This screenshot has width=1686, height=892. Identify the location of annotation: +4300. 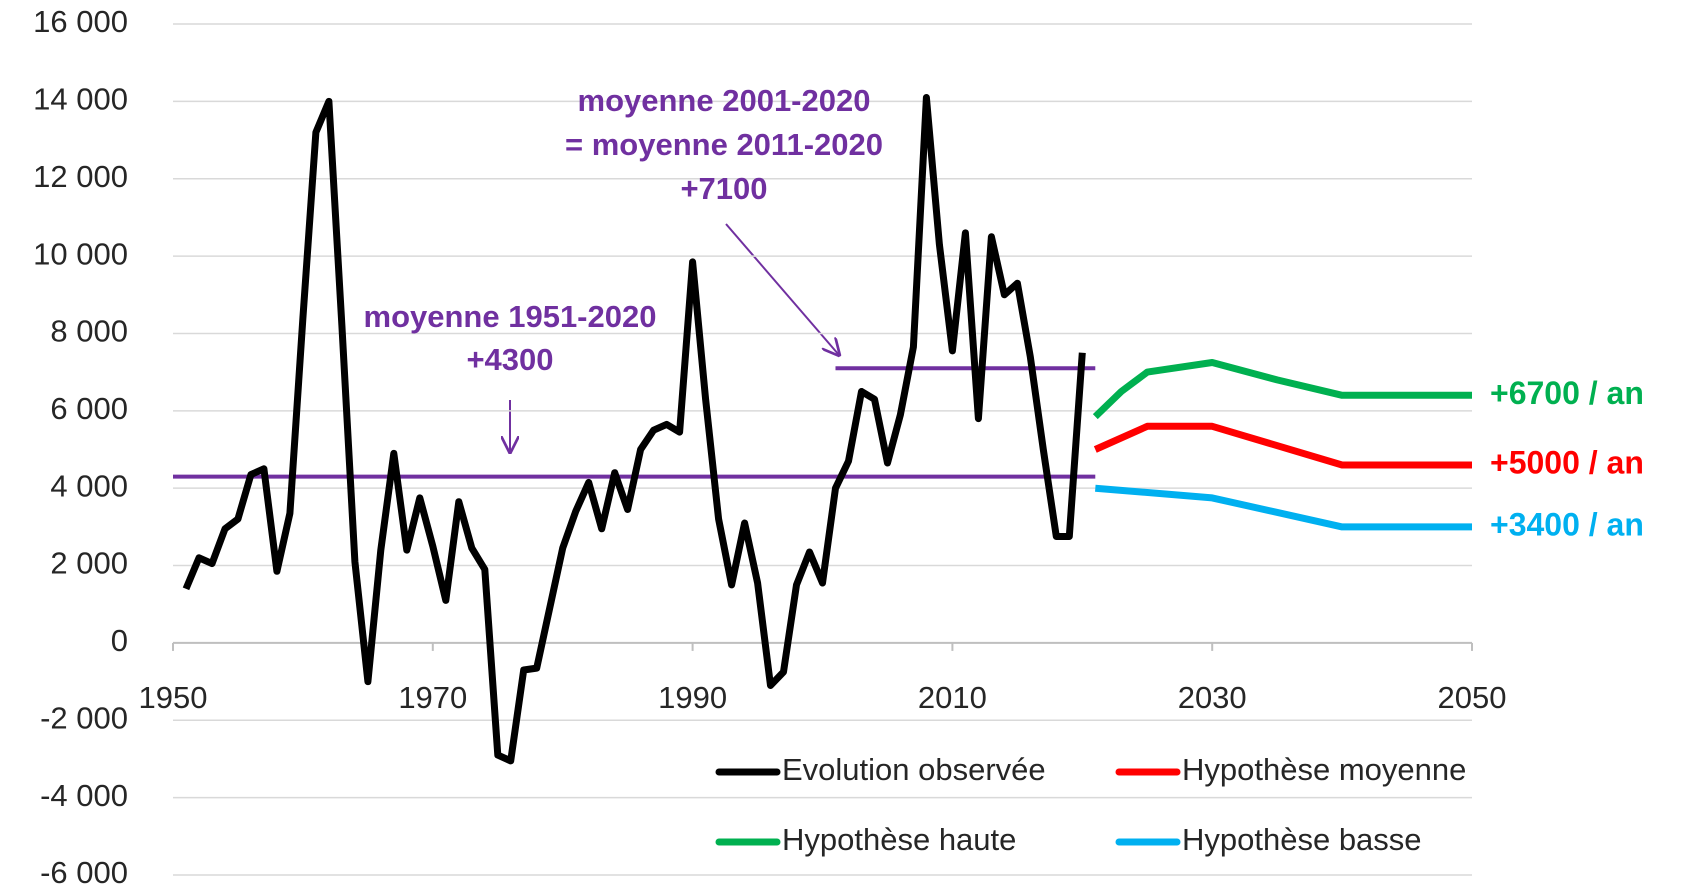
(509, 359).